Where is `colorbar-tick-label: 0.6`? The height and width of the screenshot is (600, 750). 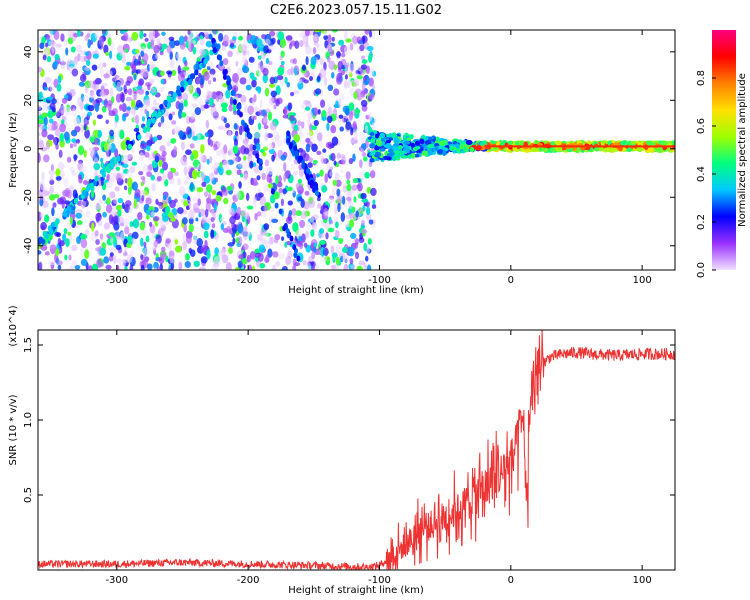
colorbar-tick-label: 0.6 is located at coordinates (701, 126).